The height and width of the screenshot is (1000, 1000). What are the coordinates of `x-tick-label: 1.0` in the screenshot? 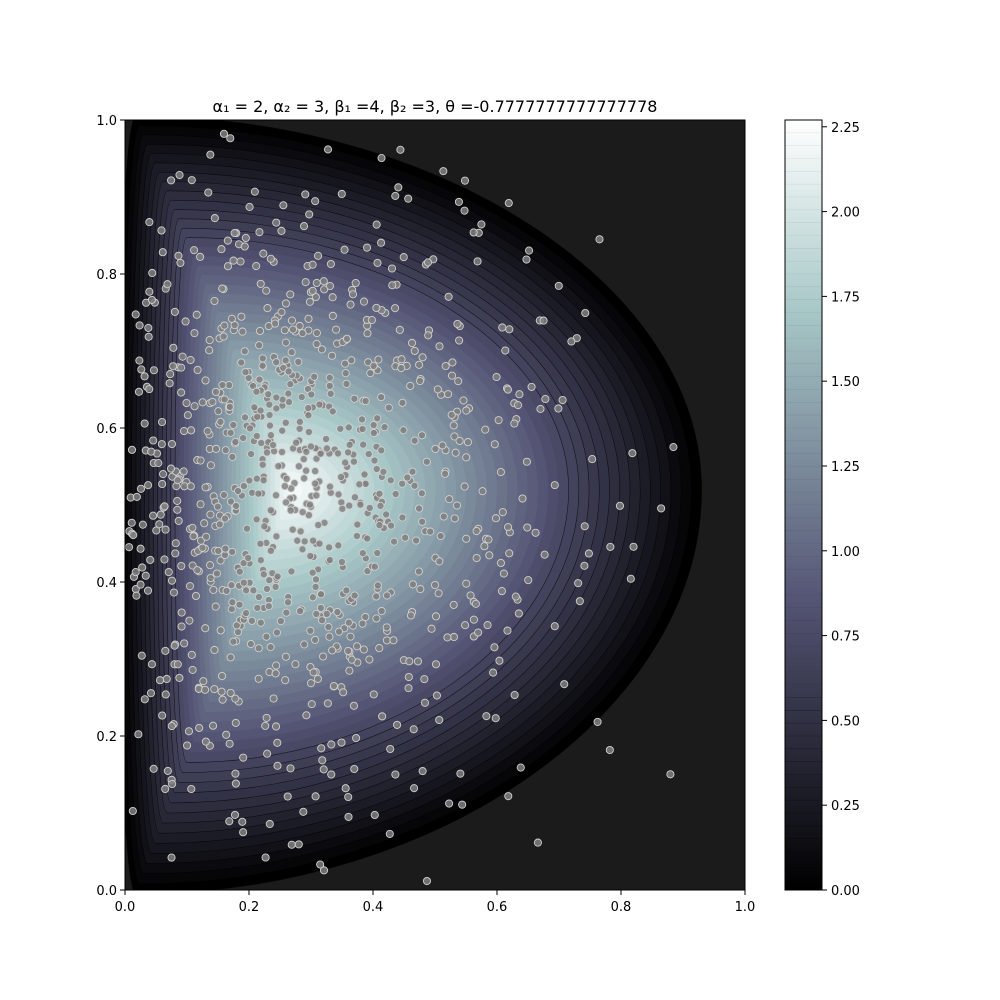 It's located at (745, 907).